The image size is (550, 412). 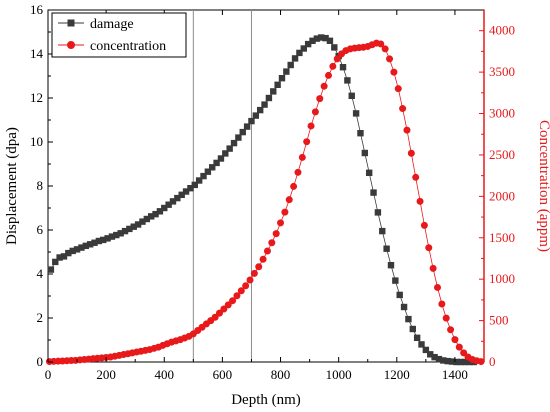 I want to click on y-tick-label: 8, so click(x=40, y=185).